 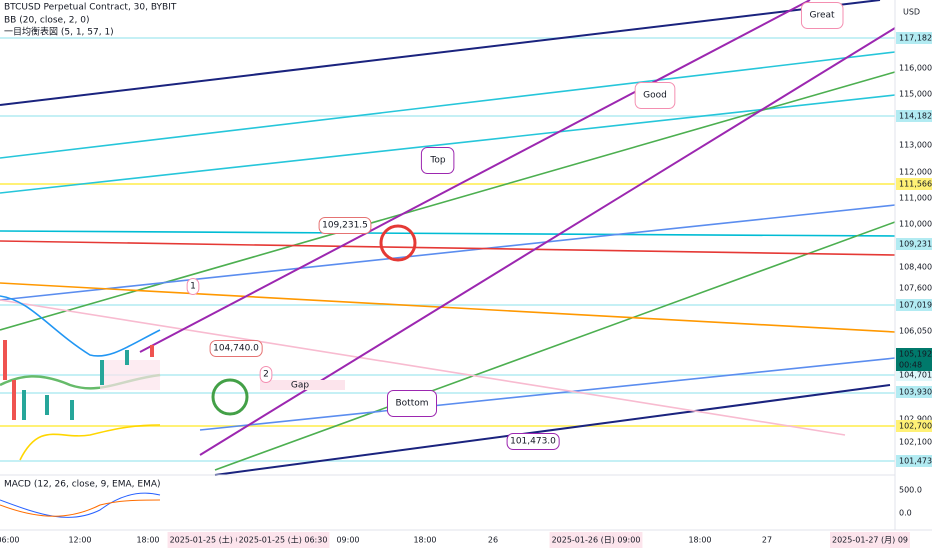 I want to click on price-label: 116,000.0, so click(x=915, y=68).